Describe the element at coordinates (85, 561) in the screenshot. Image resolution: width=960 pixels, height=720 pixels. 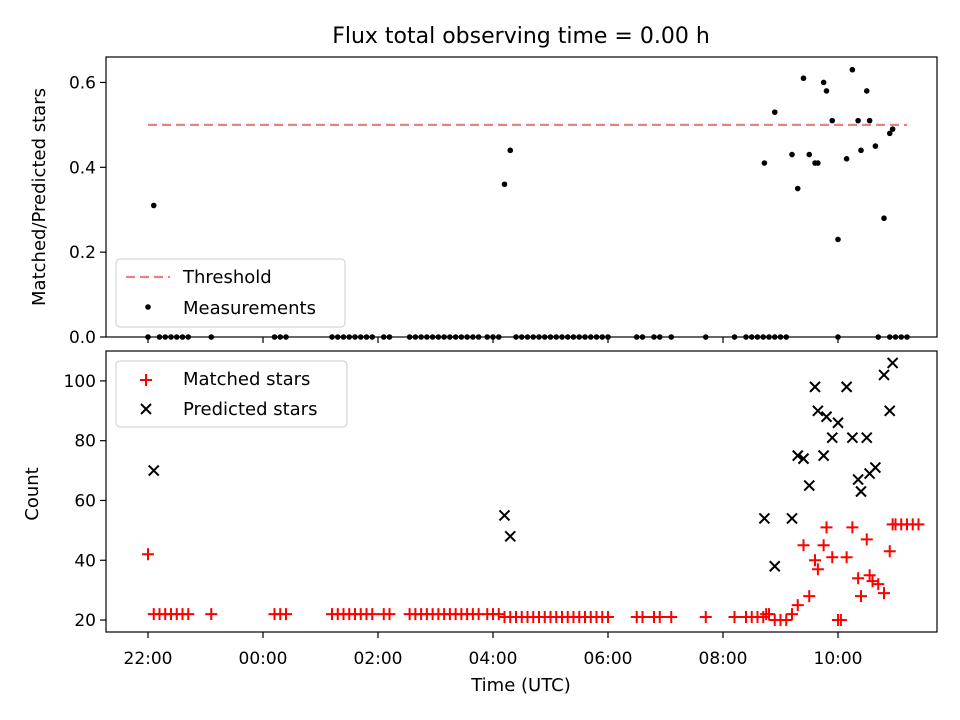
I see `bottom-y-tick-label: 40` at that location.